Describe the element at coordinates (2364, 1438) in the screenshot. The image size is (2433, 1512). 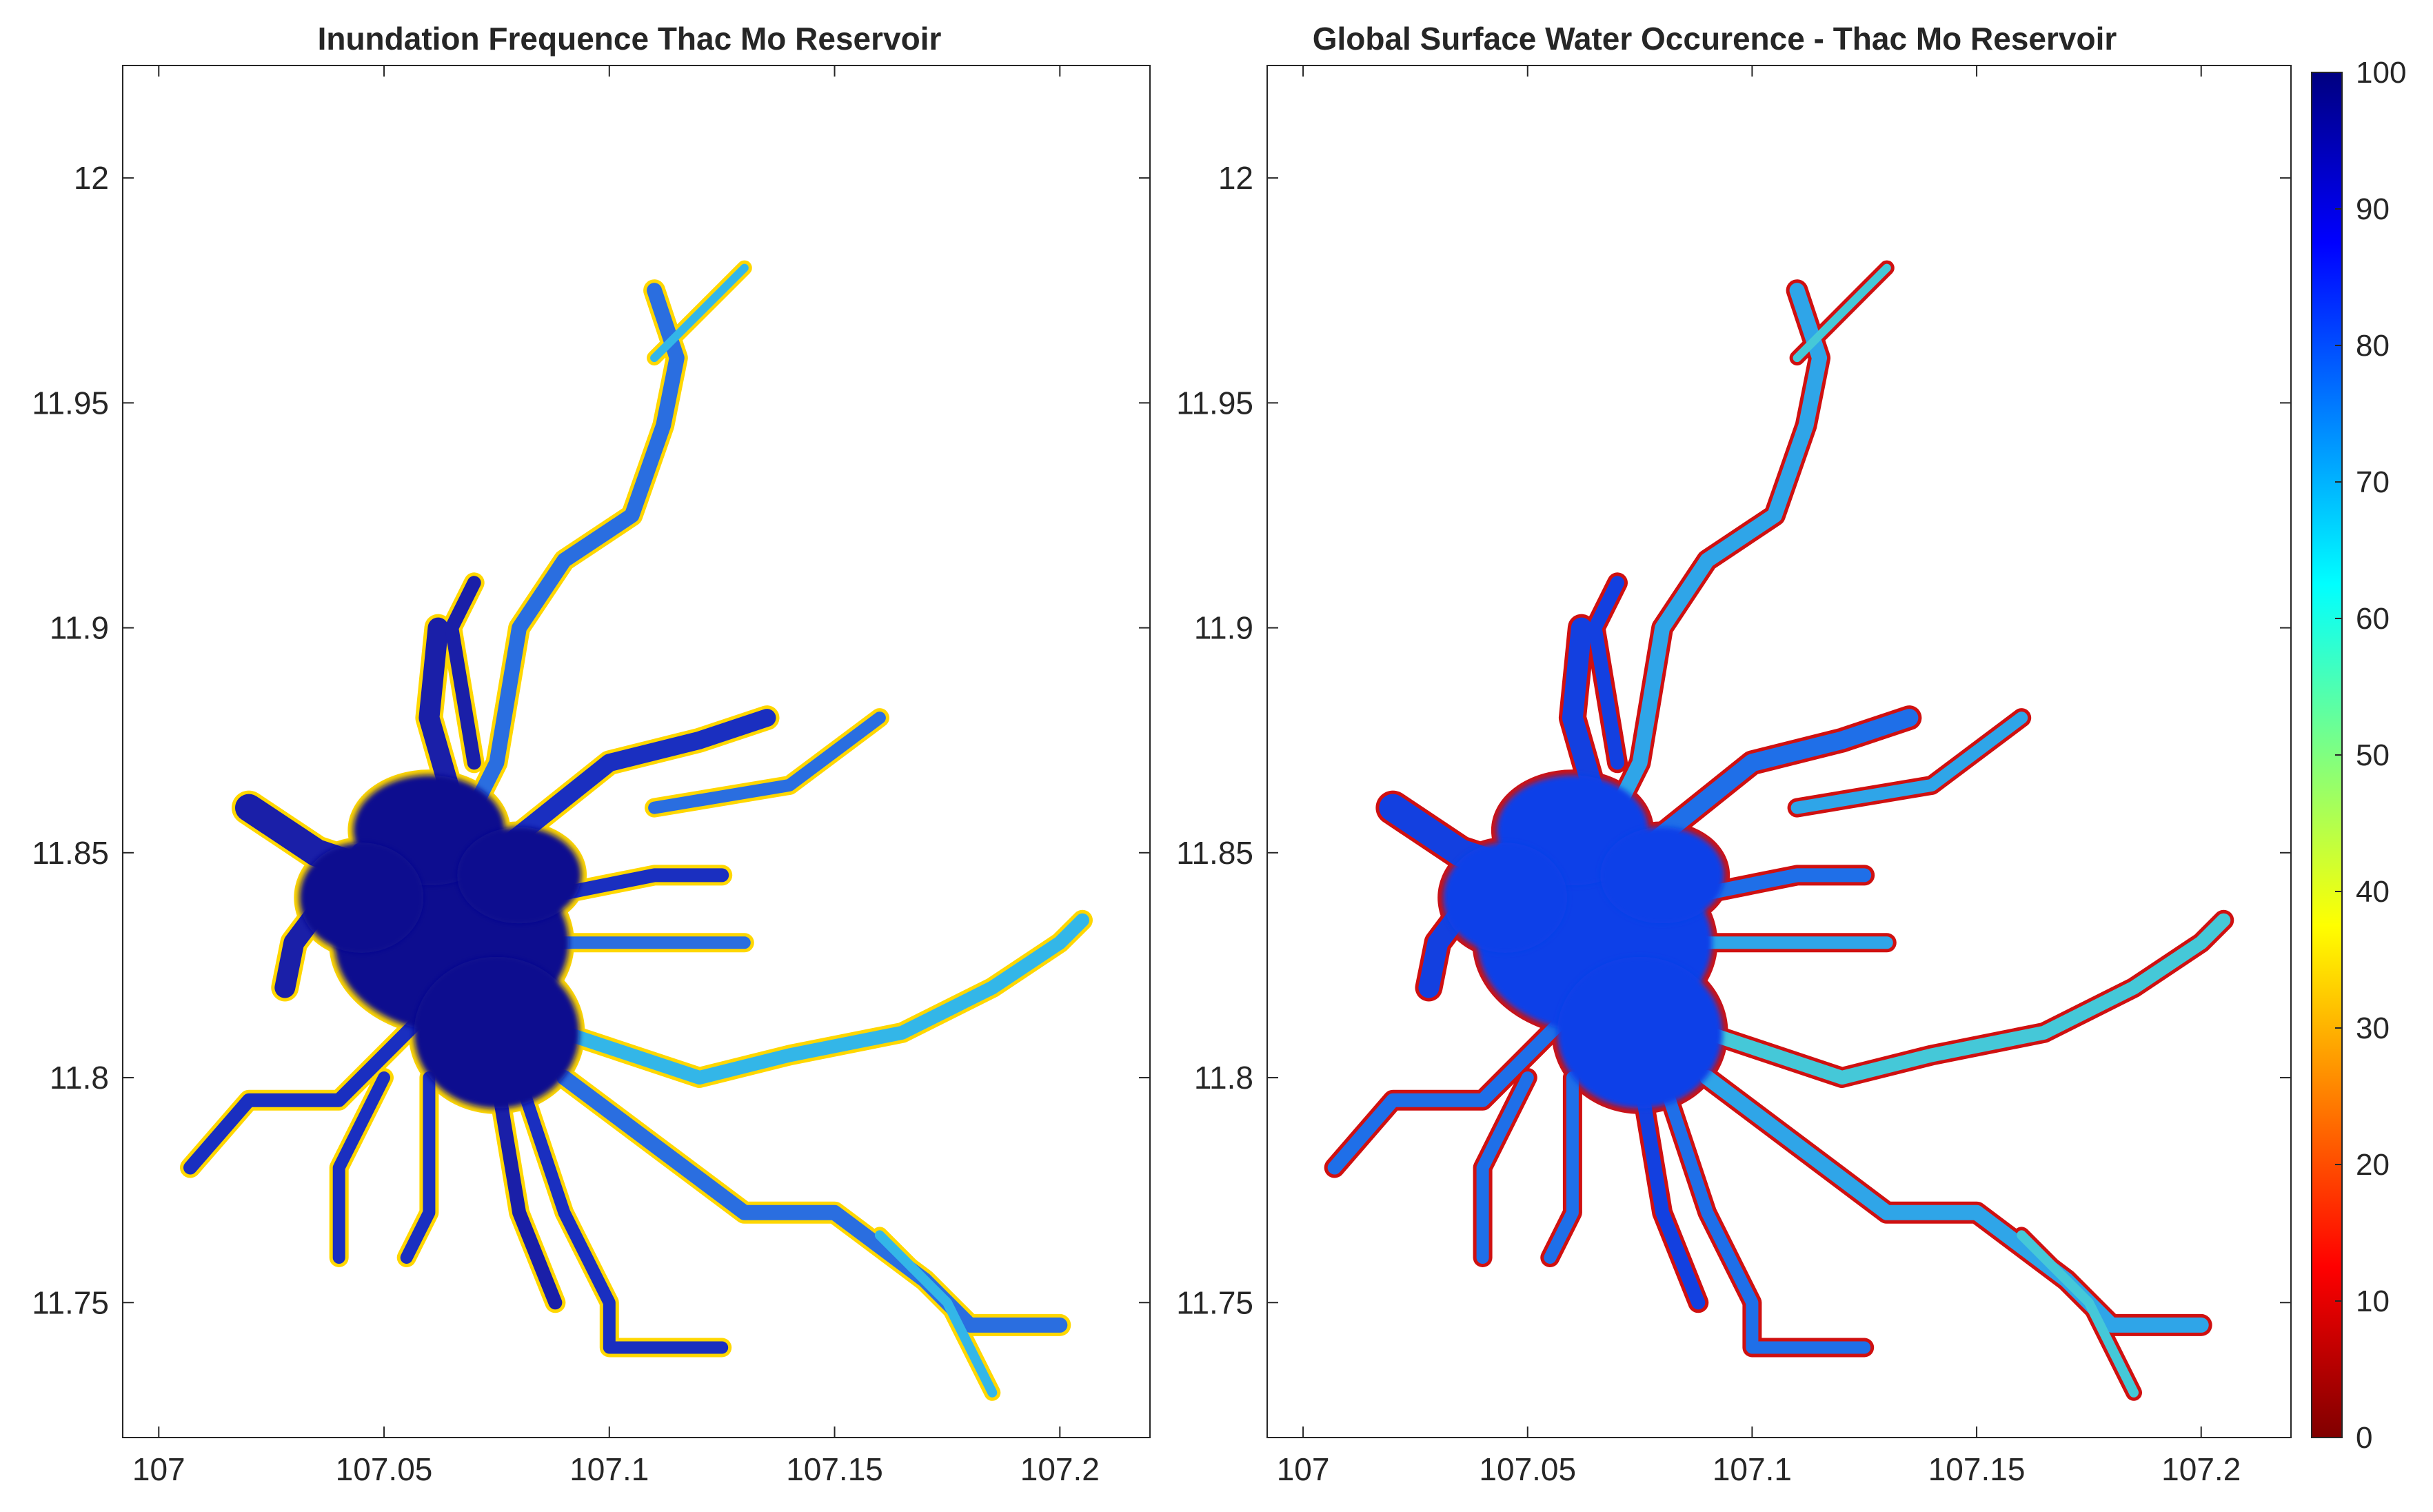
I see `colorbar-tick-label: 0` at that location.